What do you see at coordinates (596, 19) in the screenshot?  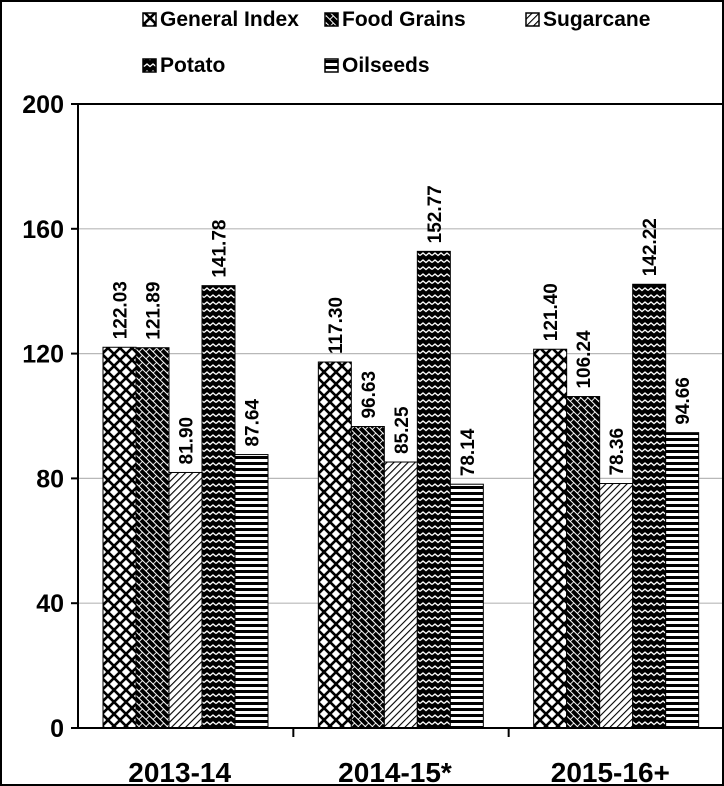 I see `legend-label: Sugarcane` at bounding box center [596, 19].